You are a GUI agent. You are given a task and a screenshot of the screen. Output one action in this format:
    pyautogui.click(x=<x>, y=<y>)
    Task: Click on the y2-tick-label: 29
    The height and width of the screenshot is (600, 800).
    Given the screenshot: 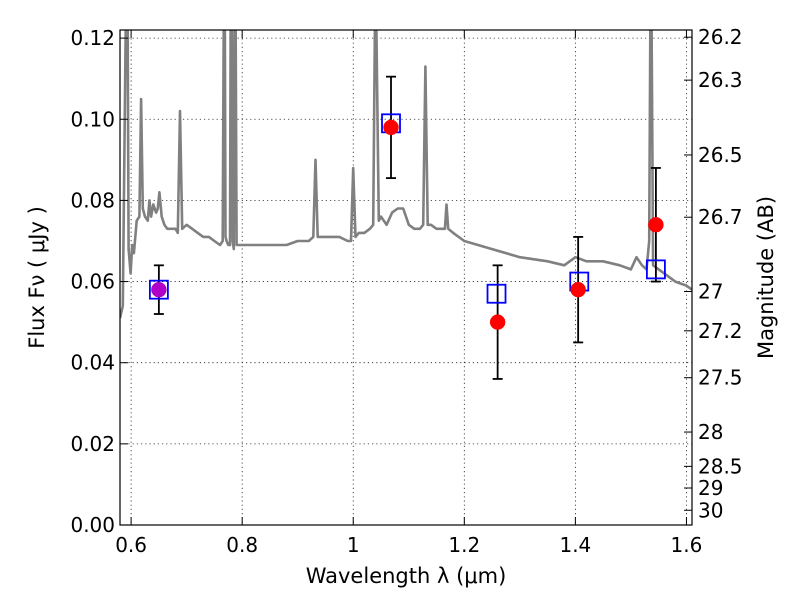 What is the action you would take?
    pyautogui.click(x=710, y=488)
    